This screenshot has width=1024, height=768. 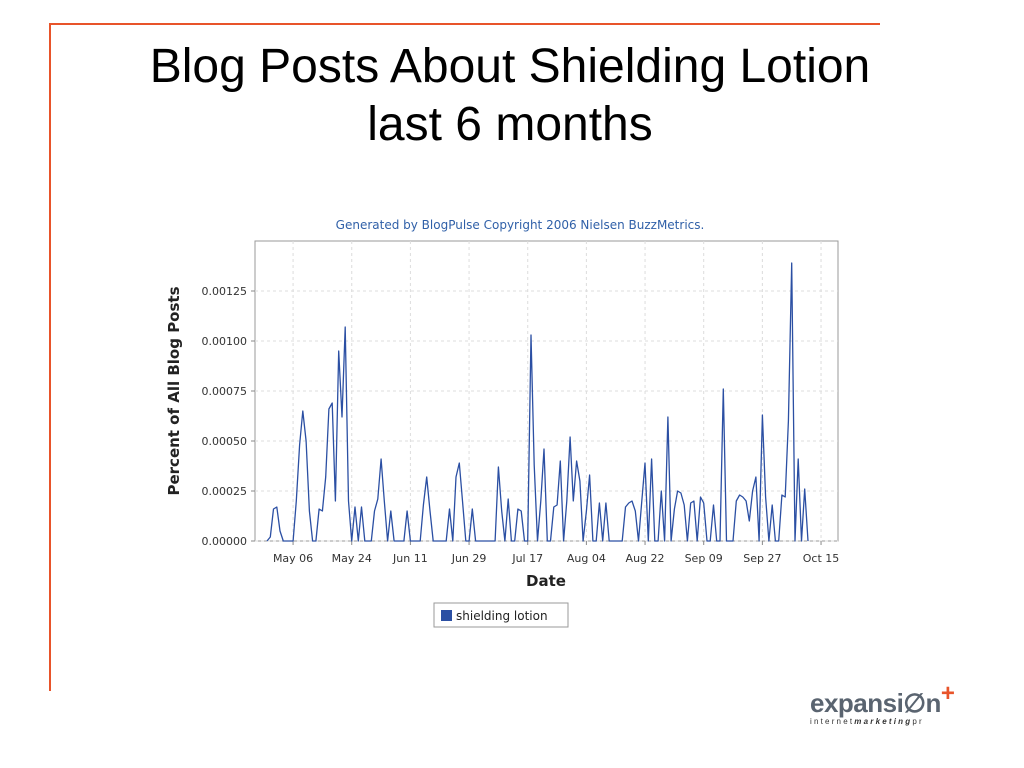 What do you see at coordinates (704, 558) in the screenshot?
I see `x-tick-label: Sep 09` at bounding box center [704, 558].